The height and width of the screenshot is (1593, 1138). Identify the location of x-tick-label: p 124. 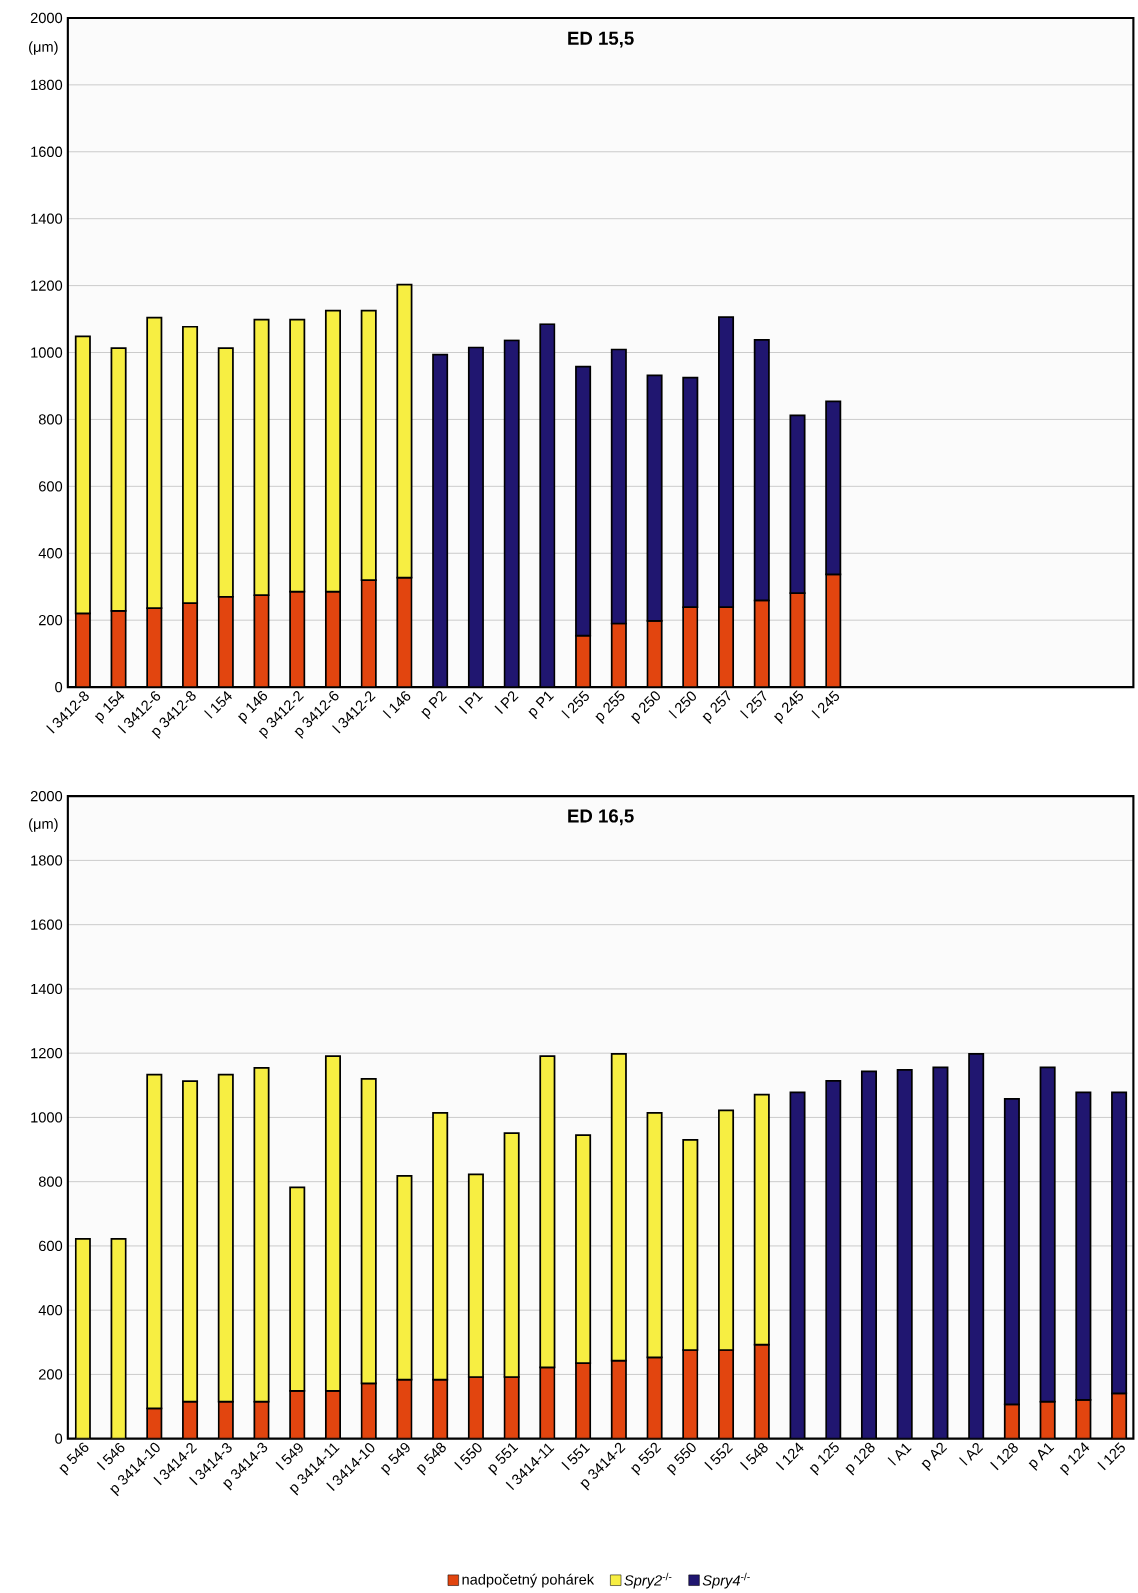
(1074, 1459).